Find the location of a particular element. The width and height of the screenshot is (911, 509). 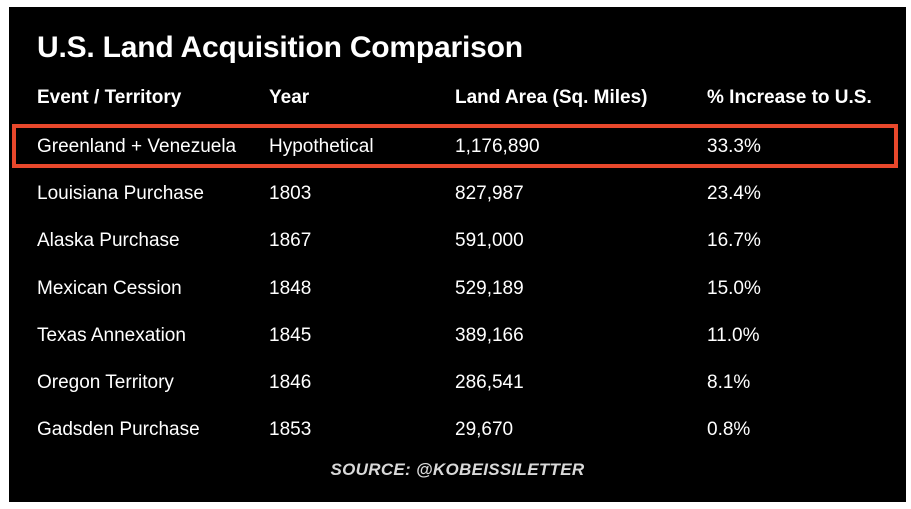

table-cell-event: Louisiana Purchase is located at coordinates (120, 193).